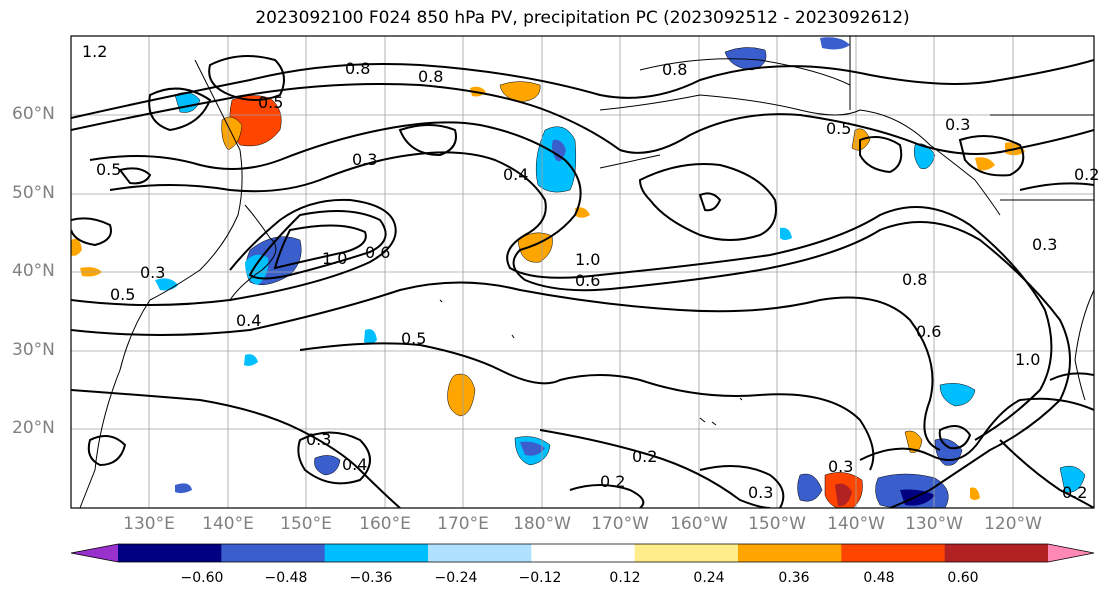 The image size is (1105, 601). I want to click on colorbar-tick-label: 0.12, so click(625, 578).